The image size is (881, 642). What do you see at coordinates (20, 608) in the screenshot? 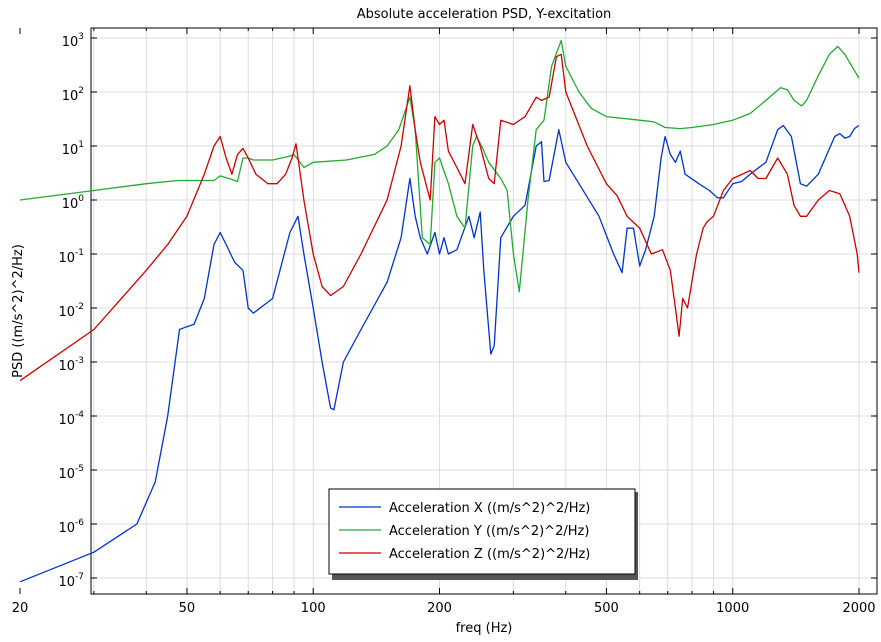
I see `x-tick-label: 20` at bounding box center [20, 608].